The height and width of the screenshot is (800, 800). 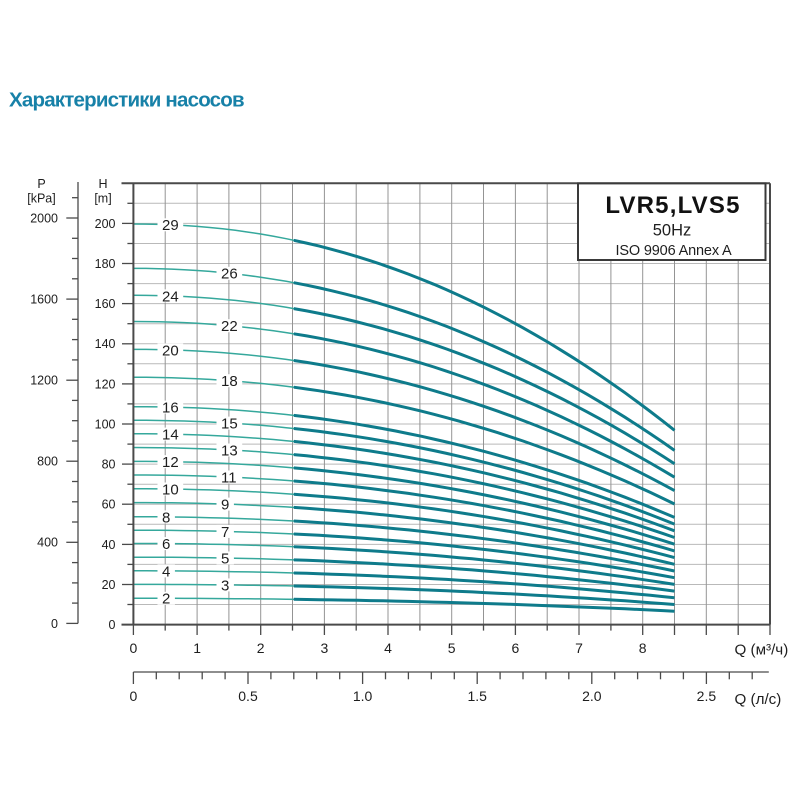 I want to click on svg-text: 11, so click(x=229, y=477).